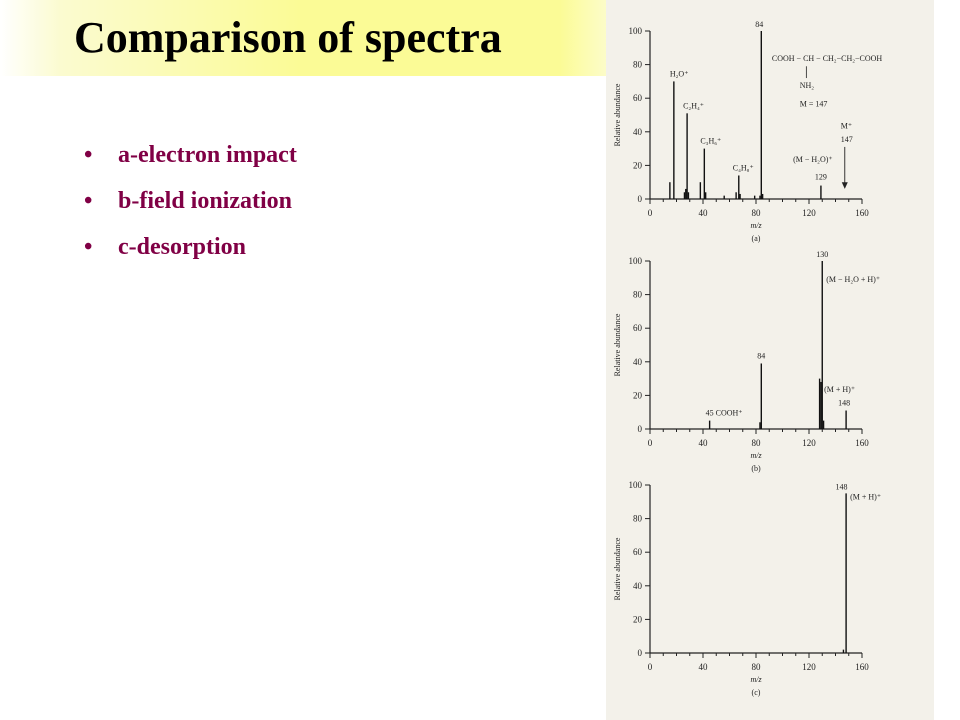  What do you see at coordinates (207, 155) in the screenshot?
I see `bullet-text: a-electron impact` at bounding box center [207, 155].